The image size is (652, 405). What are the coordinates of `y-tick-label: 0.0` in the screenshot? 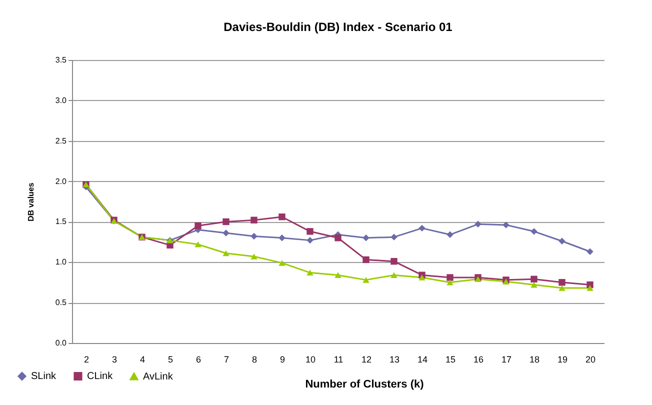 It's located at (61, 343).